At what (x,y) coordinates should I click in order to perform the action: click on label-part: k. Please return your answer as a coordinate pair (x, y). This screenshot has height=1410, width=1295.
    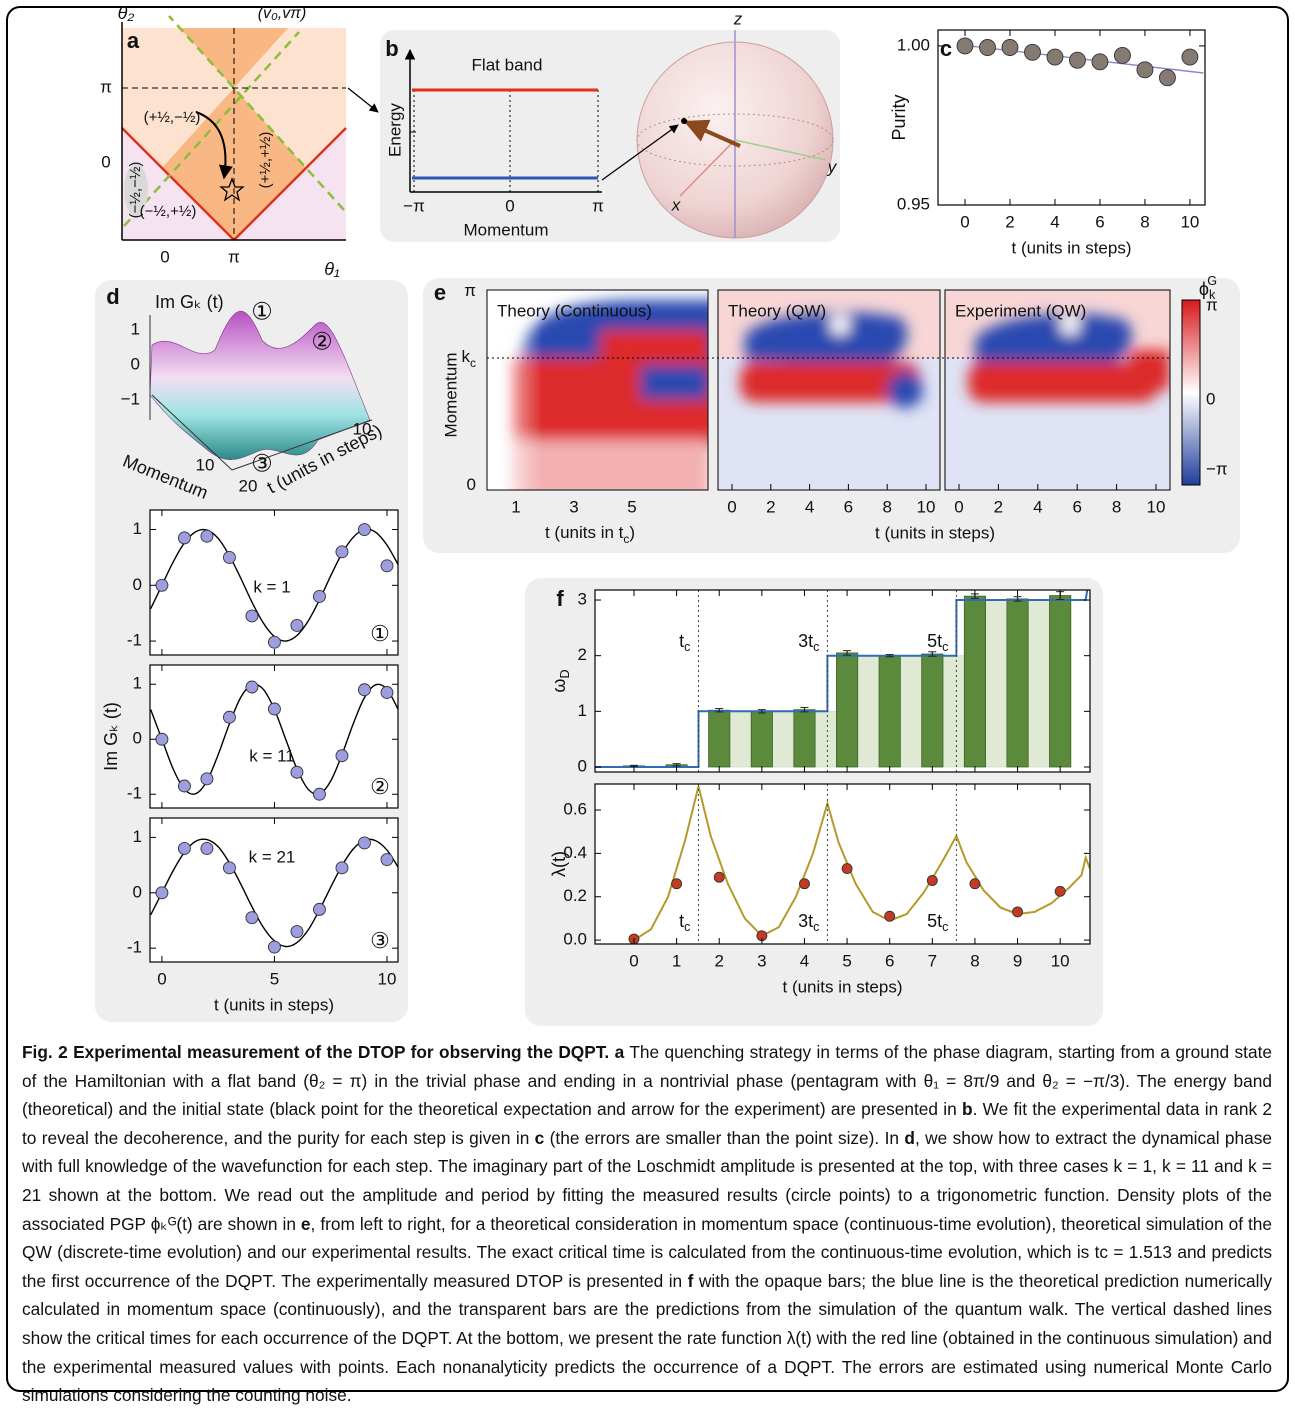
    Looking at the image, I should click on (466, 356).